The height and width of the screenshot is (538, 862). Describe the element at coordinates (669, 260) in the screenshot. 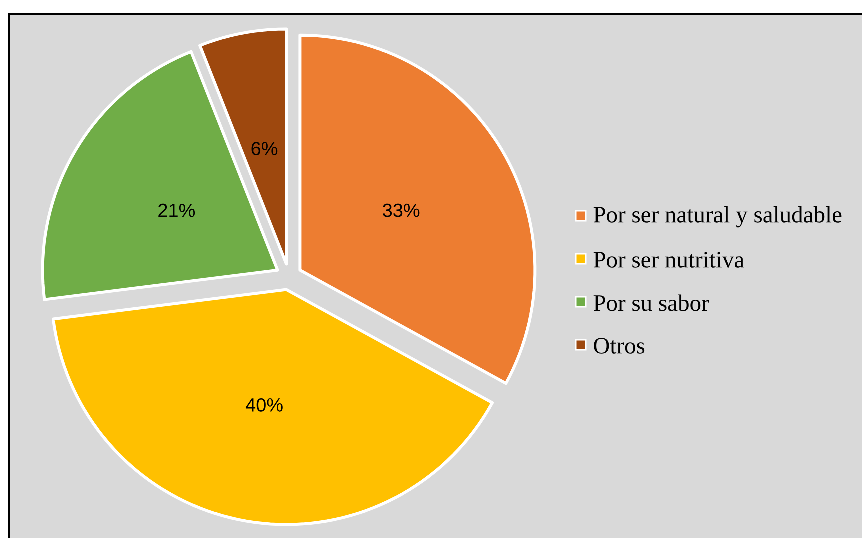

I see `legend-label: Por ser nutritiva` at that location.